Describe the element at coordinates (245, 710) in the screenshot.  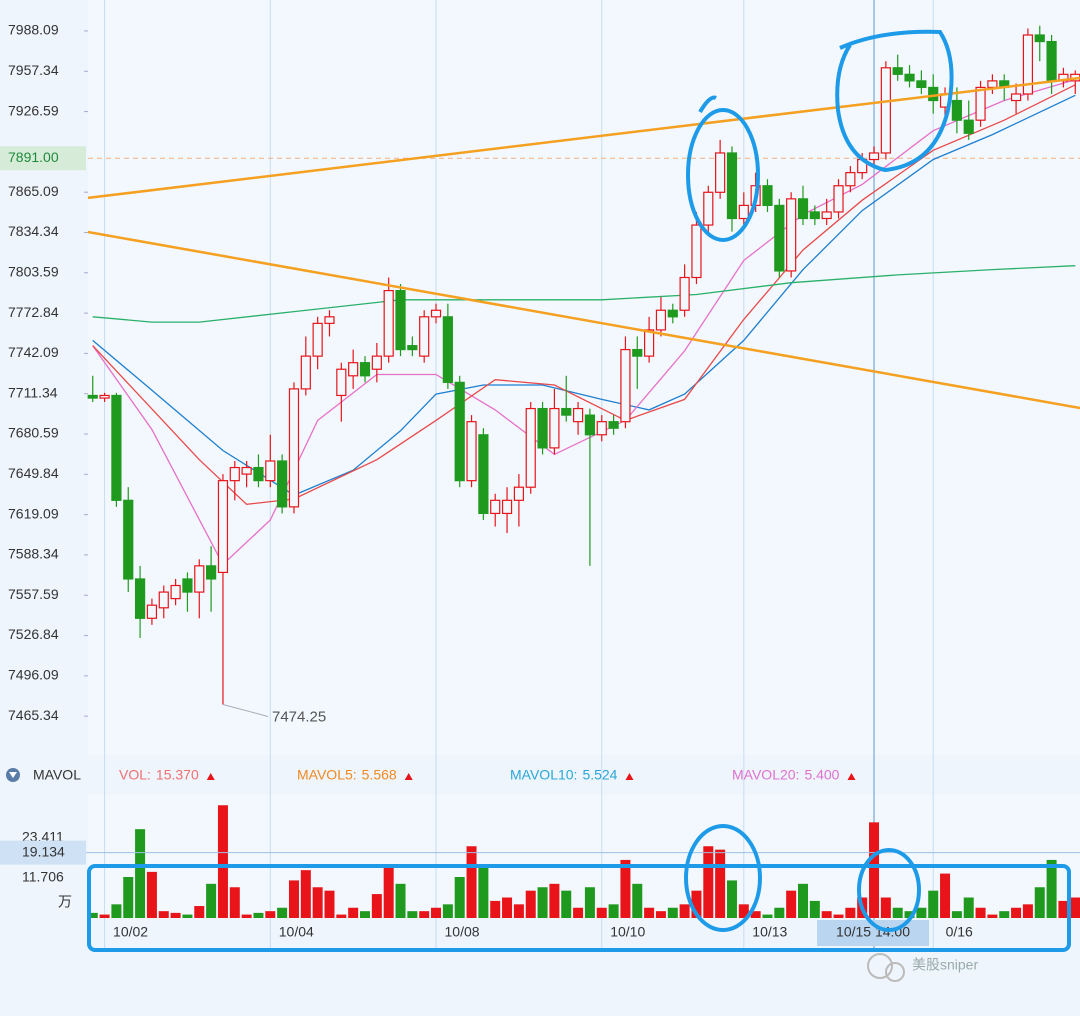
I see `low-leader` at that location.